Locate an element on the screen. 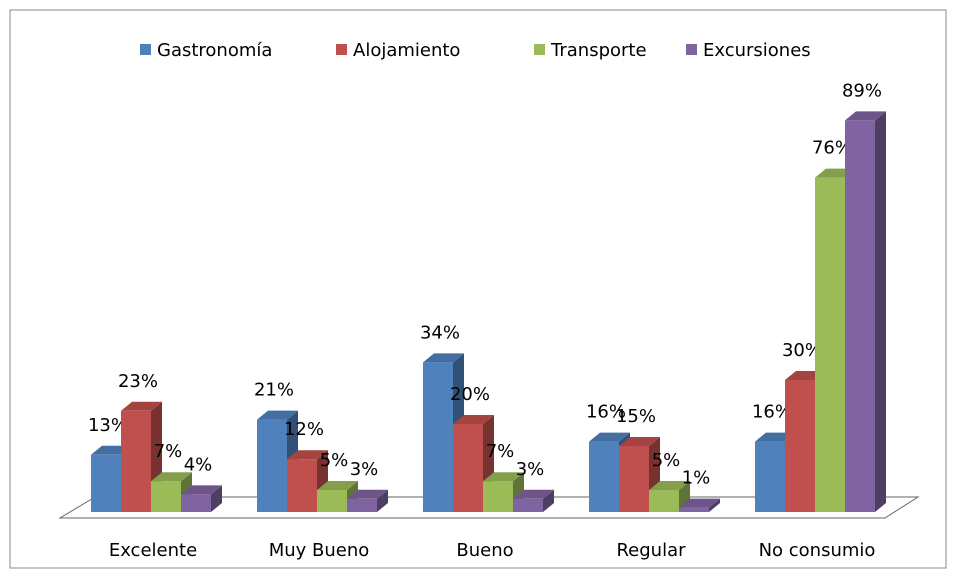 Image resolution: width=957 pixels, height=580 pixels. data-label: 21% is located at coordinates (274, 390).